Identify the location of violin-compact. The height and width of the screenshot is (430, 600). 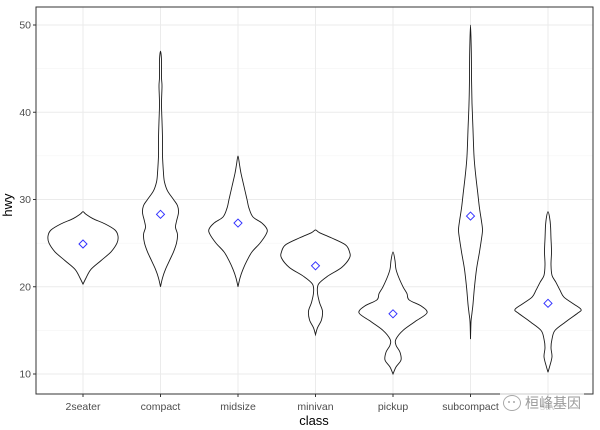
(160, 168).